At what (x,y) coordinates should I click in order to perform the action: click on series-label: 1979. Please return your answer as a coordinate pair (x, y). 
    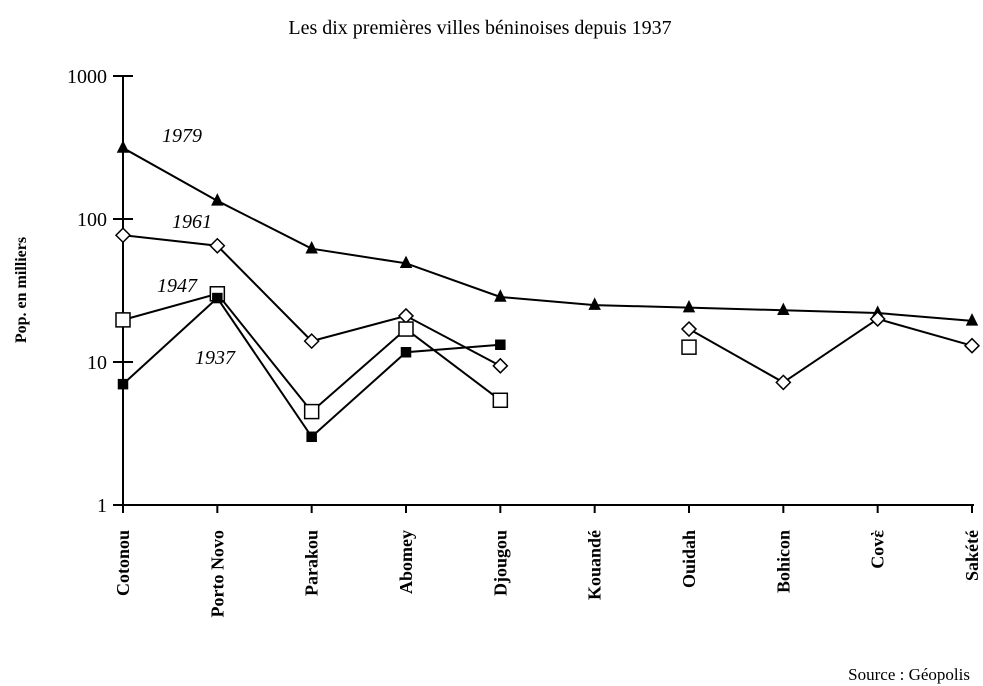
    Looking at the image, I should click on (182, 136).